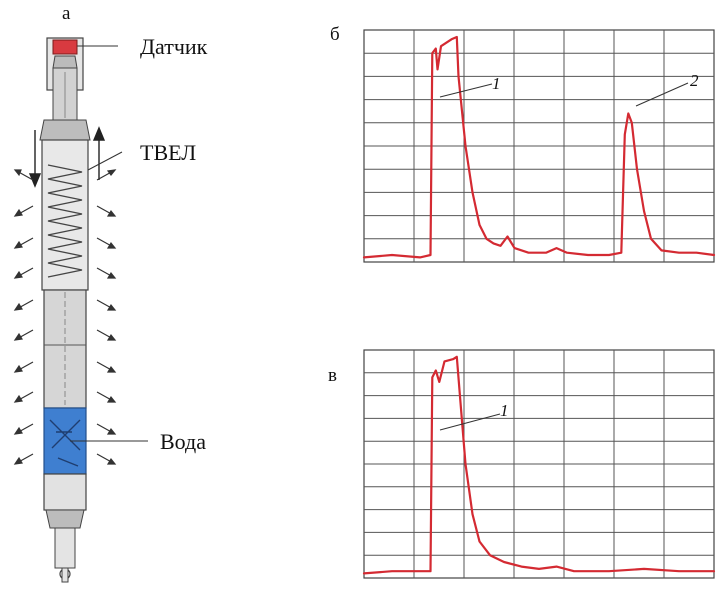 This screenshot has height=589, width=718. What do you see at coordinates (174, 46) in the screenshot?
I see `sensor-callout: Датчик` at bounding box center [174, 46].